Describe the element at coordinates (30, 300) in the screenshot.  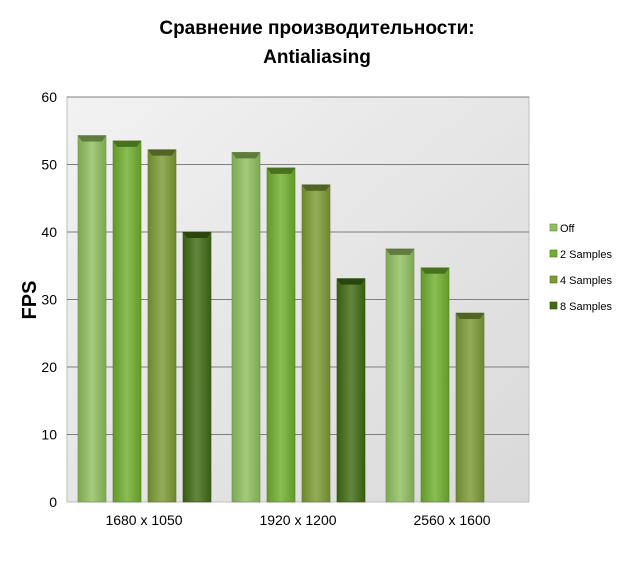
I see `y-axis-label: FPS` at that location.